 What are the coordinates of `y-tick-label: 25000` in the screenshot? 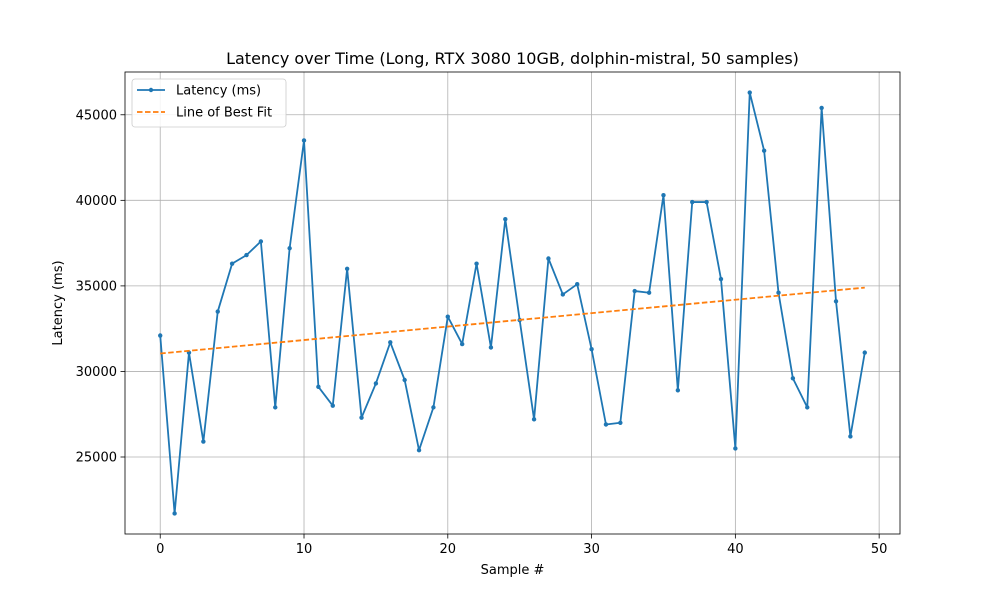 It's located at (96, 458).